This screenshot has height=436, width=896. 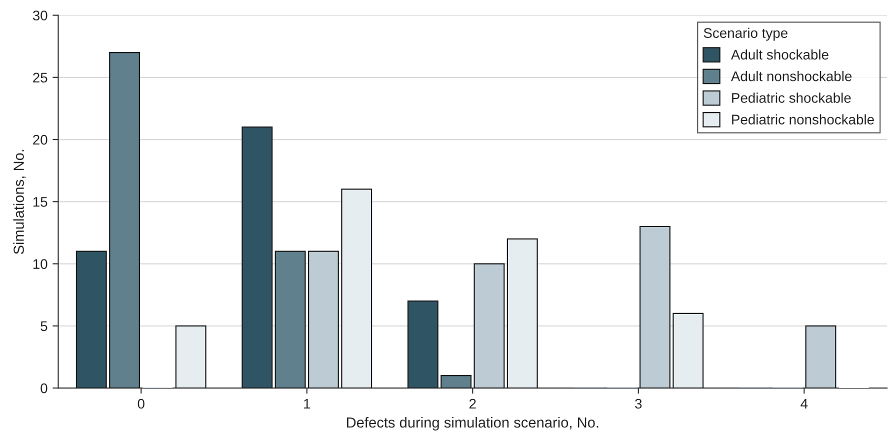 What do you see at coordinates (803, 119) in the screenshot?
I see `legend-label: Pediatric nonshockable` at bounding box center [803, 119].